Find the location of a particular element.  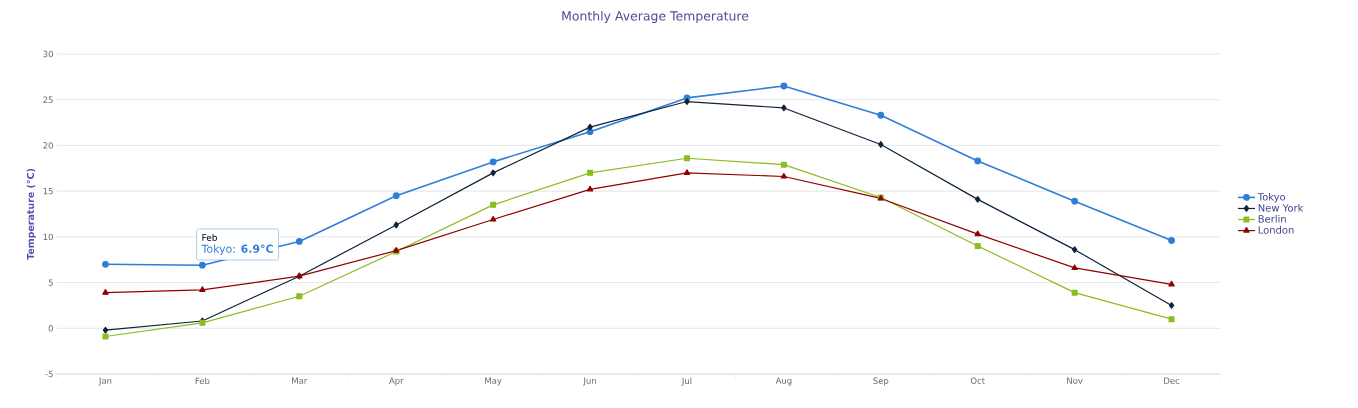

x-tick-label: May is located at coordinates (493, 381).